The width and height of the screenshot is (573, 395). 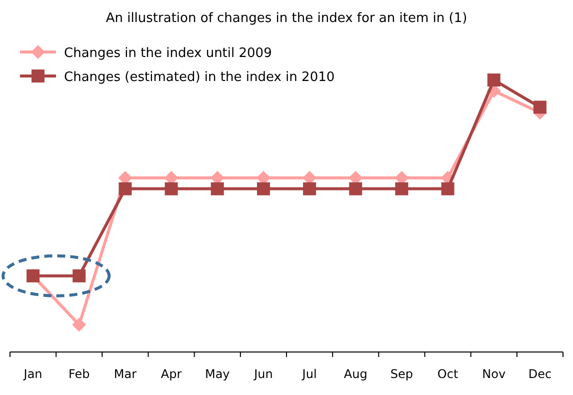 I want to click on x-tick-label: Apr, so click(x=171, y=374).